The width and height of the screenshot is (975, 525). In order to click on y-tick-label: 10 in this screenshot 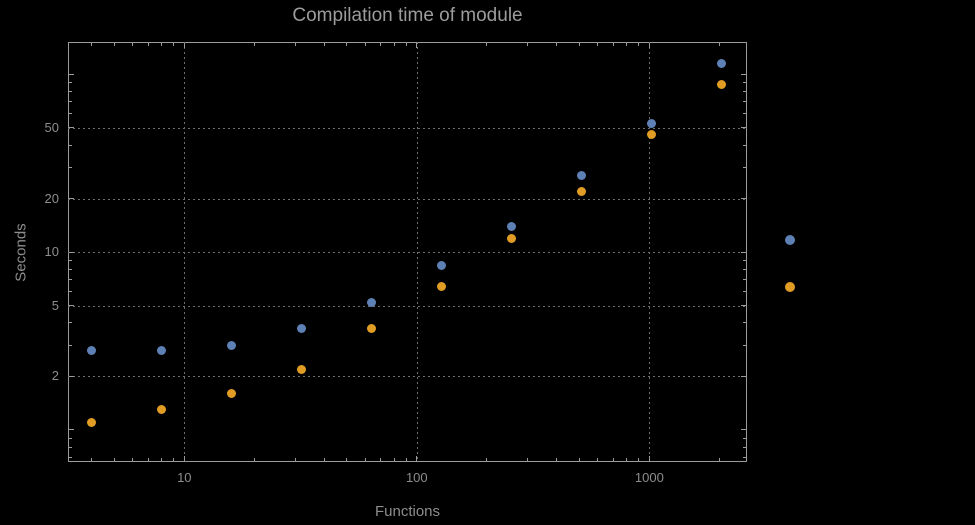, I will do `click(51, 252)`.